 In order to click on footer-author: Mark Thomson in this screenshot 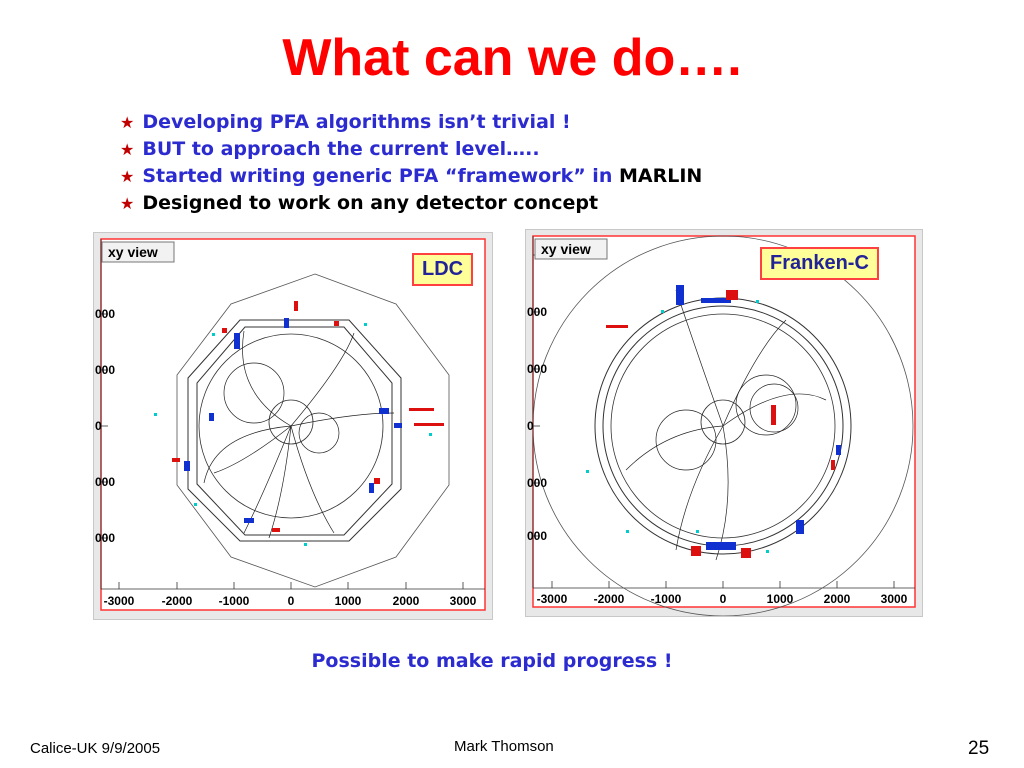, I will do `click(504, 746)`.